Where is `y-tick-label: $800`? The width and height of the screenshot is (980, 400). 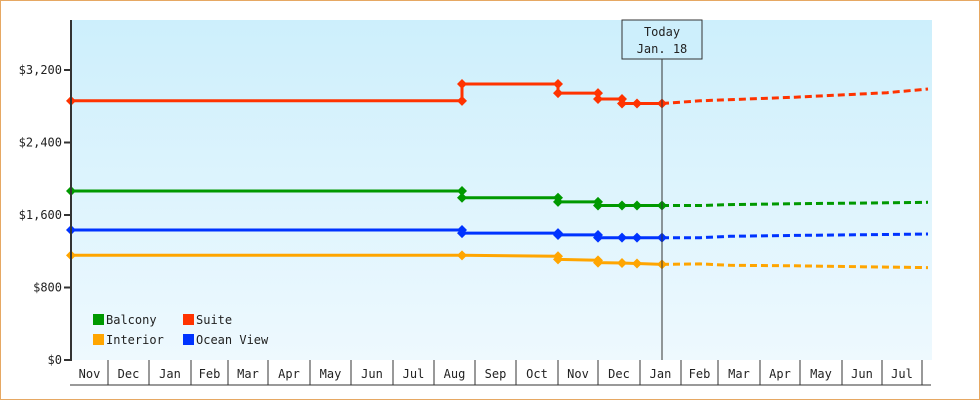
y-tick-label: $800 is located at coordinates (47, 288).